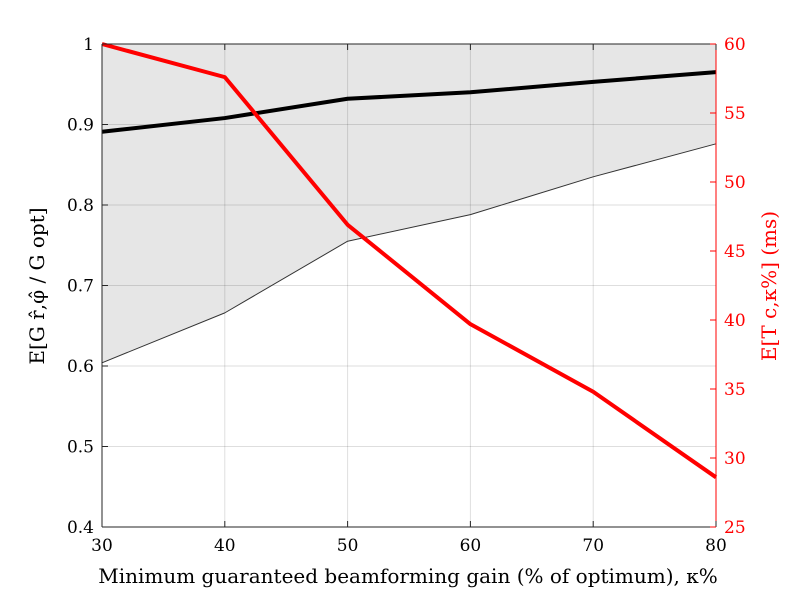  I want to click on y2-axis-label: E[T c,κ%] (ms), so click(769, 286).